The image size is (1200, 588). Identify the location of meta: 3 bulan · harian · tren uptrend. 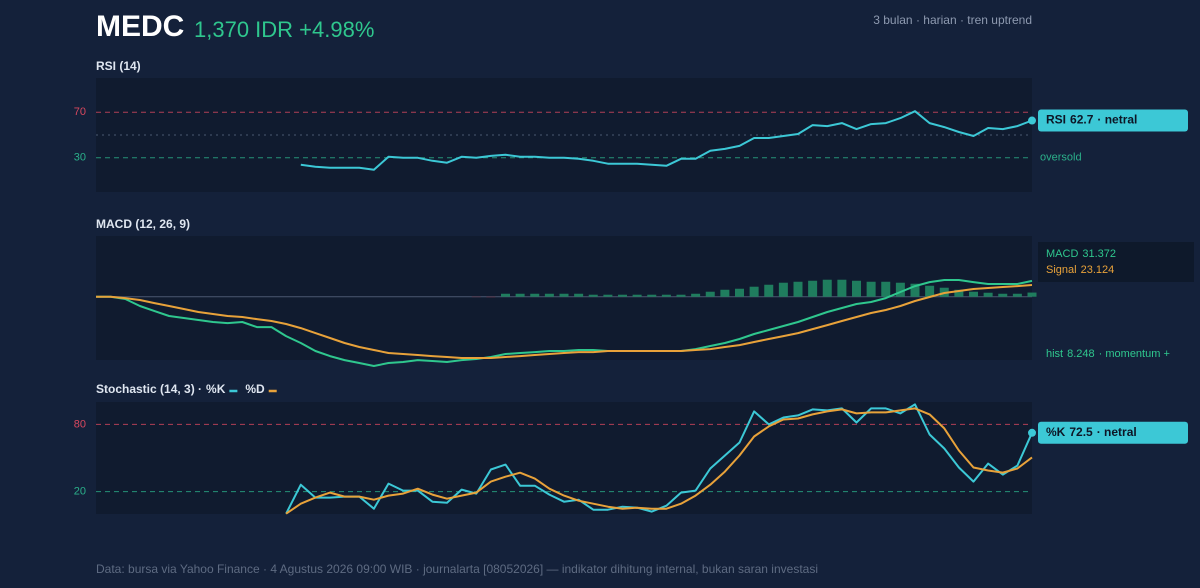
(952, 20).